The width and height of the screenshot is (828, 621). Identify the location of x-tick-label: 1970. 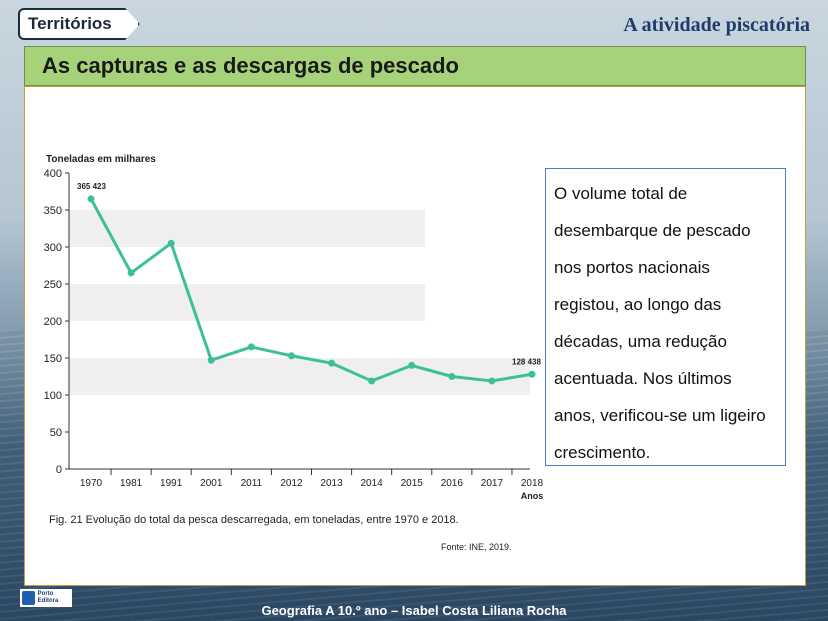
(91, 483).